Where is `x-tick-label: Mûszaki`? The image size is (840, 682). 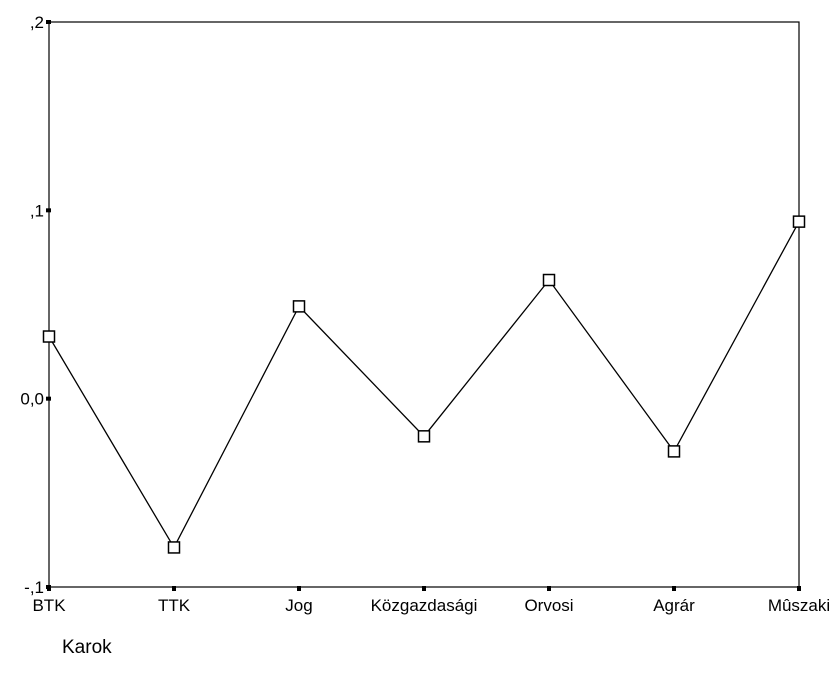 x-tick-label: Mûszaki is located at coordinates (799, 605).